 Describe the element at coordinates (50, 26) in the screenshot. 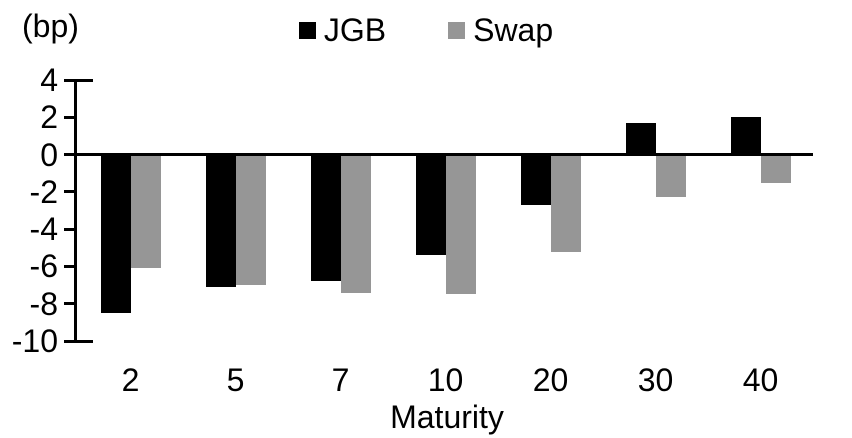

I see `y-axis-unit-label: (bp)` at that location.